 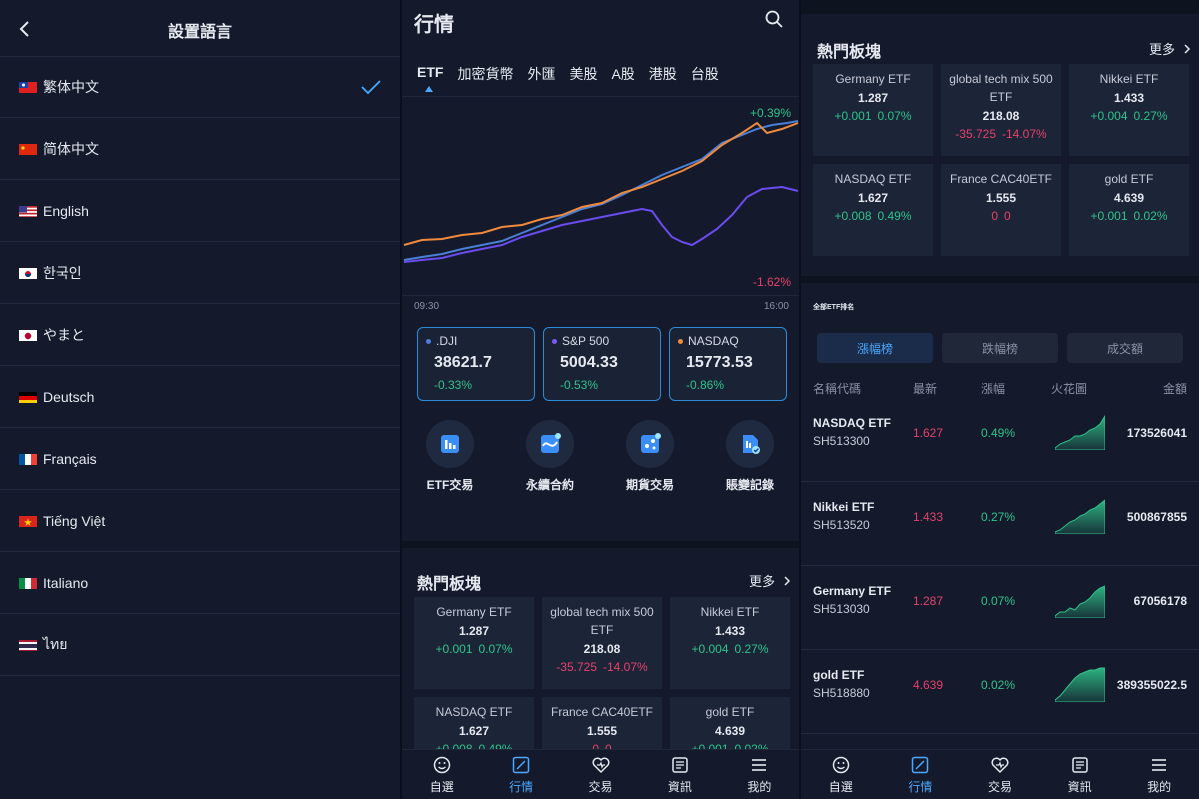 What do you see at coordinates (844, 507) in the screenshot?
I see `etf-name: Nikkei ETF` at bounding box center [844, 507].